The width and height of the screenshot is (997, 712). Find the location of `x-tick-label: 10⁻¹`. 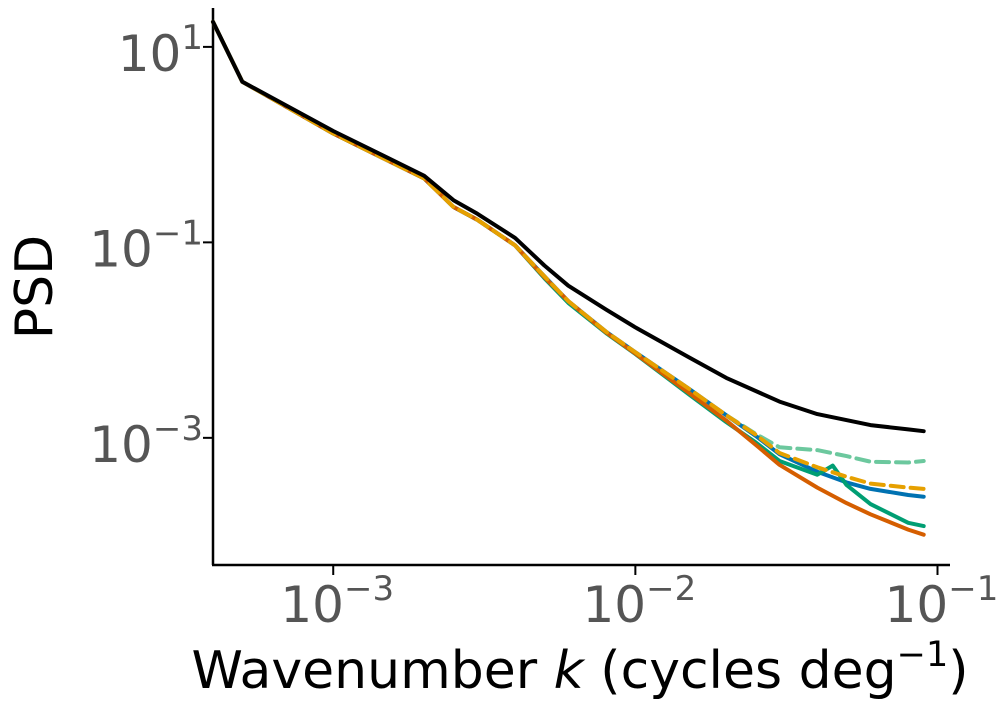

x-tick-label: 10⁻¹ is located at coordinates (941, 601).